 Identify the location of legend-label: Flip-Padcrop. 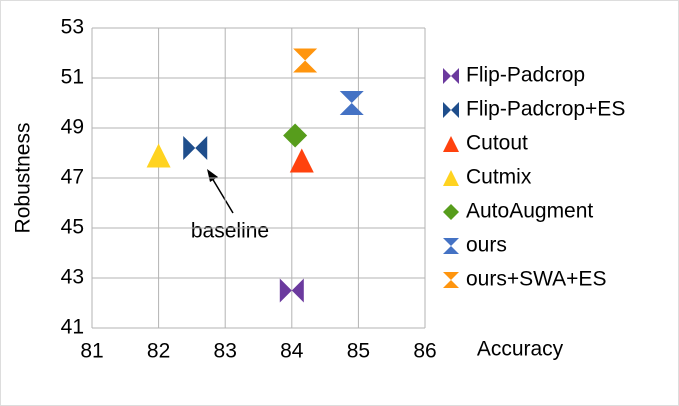
(525, 75).